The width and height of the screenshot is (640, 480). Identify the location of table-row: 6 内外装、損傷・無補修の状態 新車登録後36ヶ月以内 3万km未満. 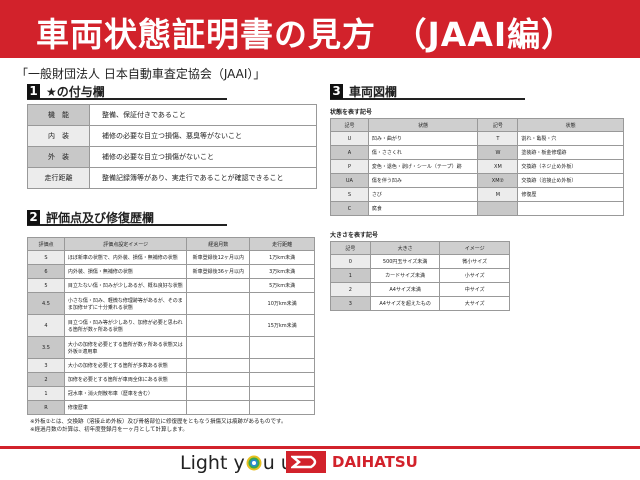
(171, 271).